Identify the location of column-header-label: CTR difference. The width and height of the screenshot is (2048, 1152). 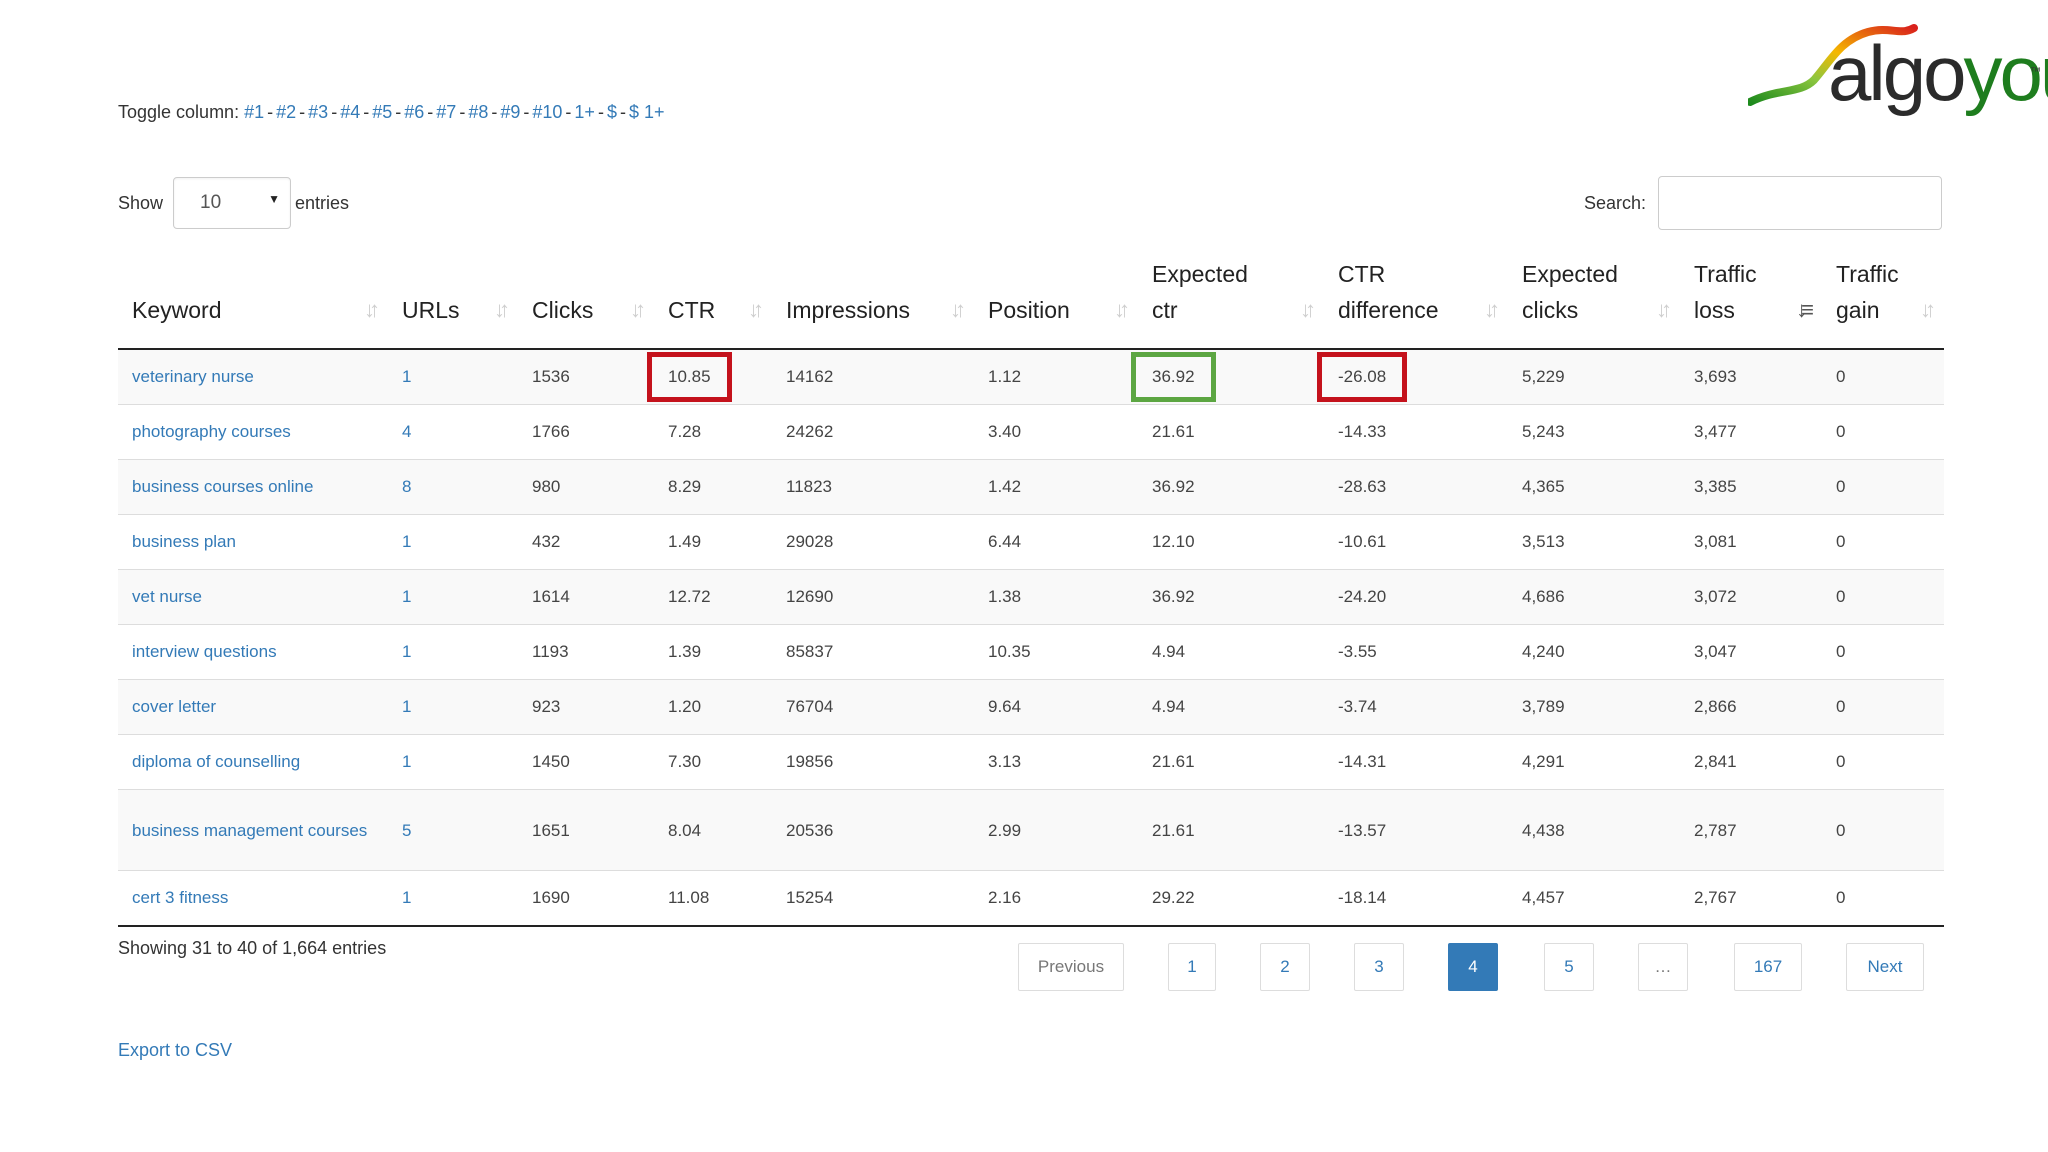
(1388, 292).